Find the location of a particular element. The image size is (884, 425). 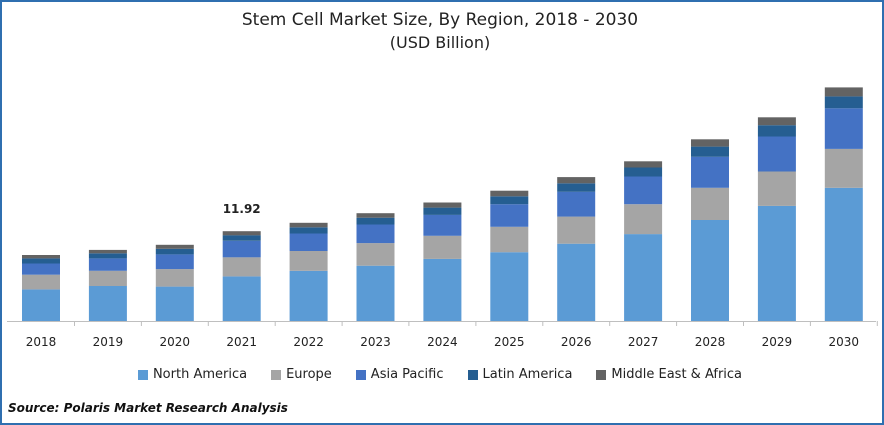

bar-2025-asia-pacific is located at coordinates (509, 215).